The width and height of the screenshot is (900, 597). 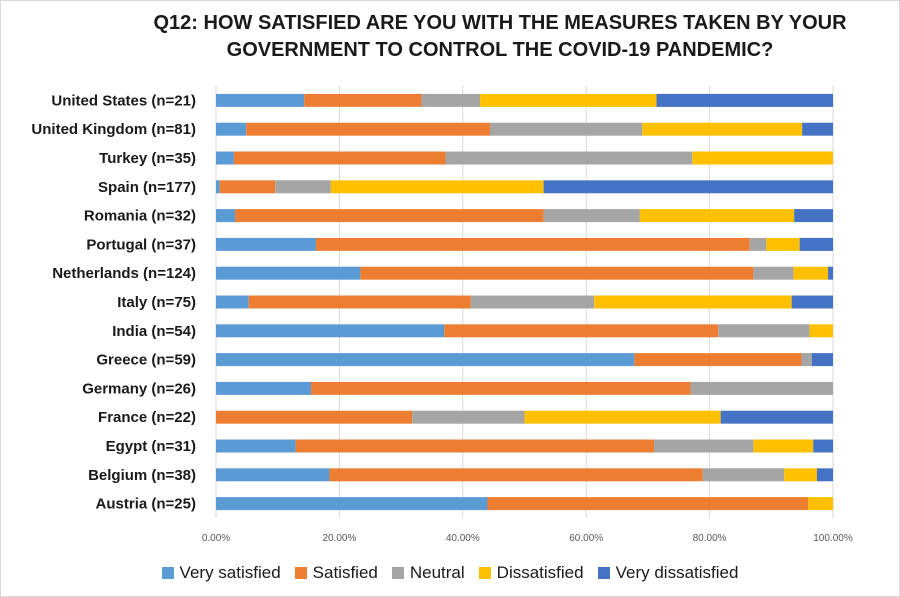 I want to click on category-label: Austria (n=25), so click(x=146, y=504).